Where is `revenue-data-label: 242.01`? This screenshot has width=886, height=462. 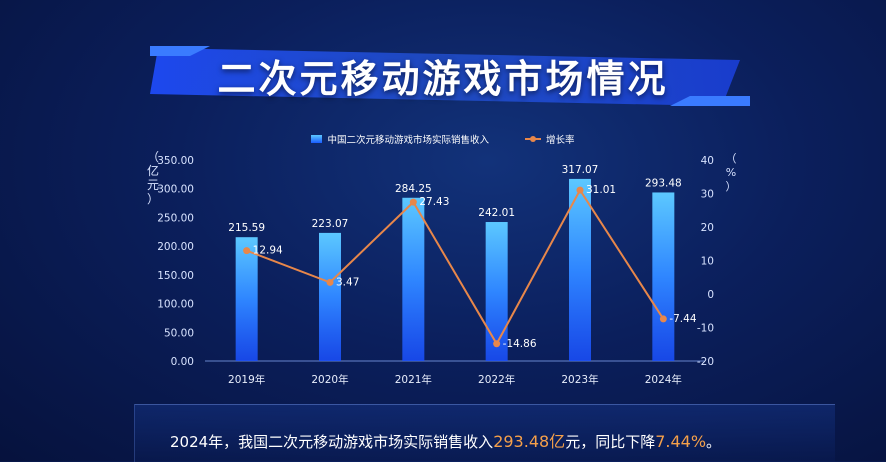 revenue-data-label: 242.01 is located at coordinates (496, 213).